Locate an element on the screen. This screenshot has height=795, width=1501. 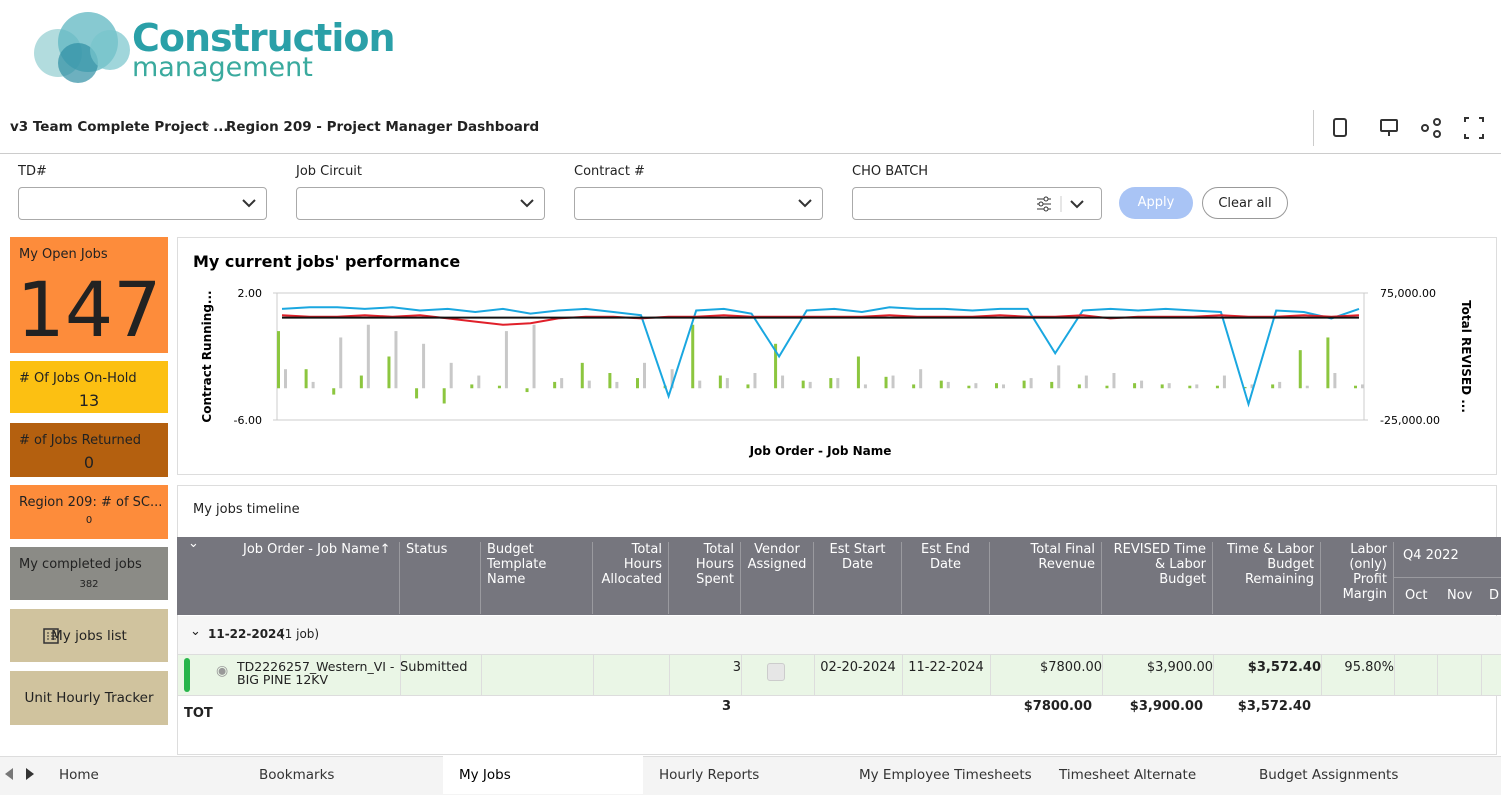
column-header: Est End Date is located at coordinates (946, 578).